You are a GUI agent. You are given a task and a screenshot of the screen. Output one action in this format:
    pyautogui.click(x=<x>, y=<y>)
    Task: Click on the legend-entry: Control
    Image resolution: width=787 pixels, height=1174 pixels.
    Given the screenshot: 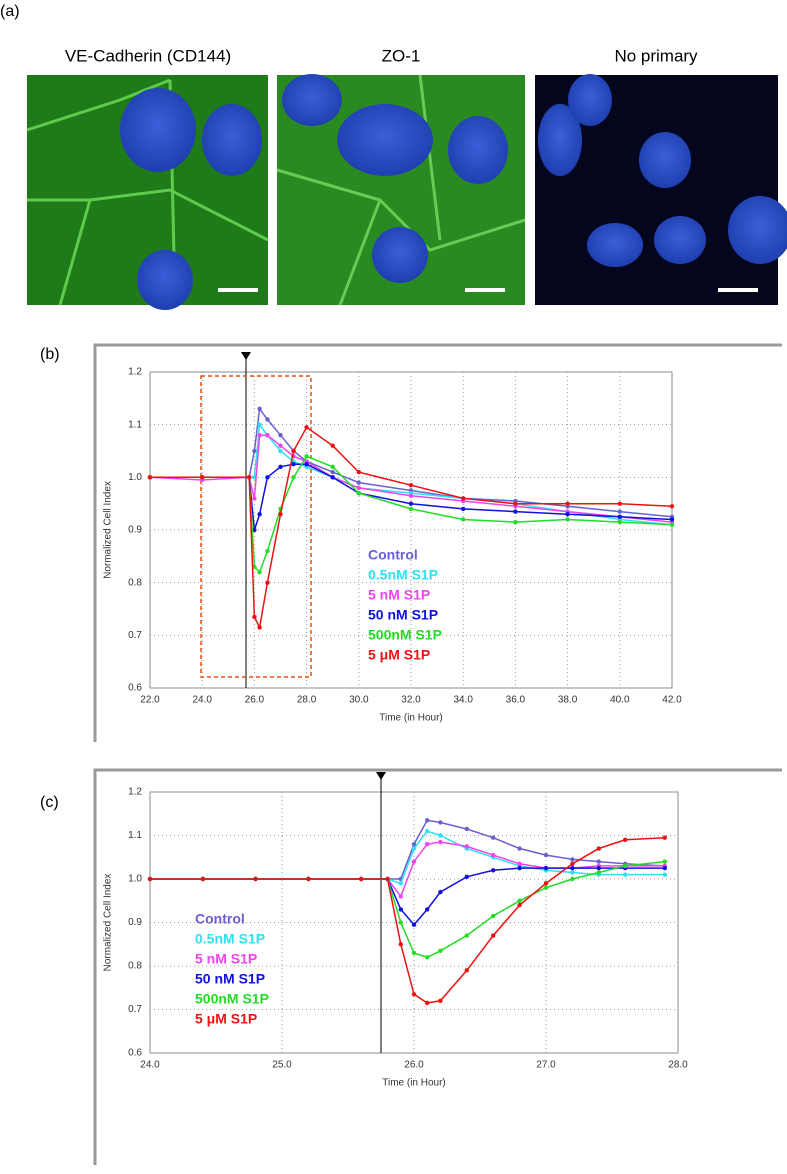 What is the action you would take?
    pyautogui.click(x=220, y=919)
    